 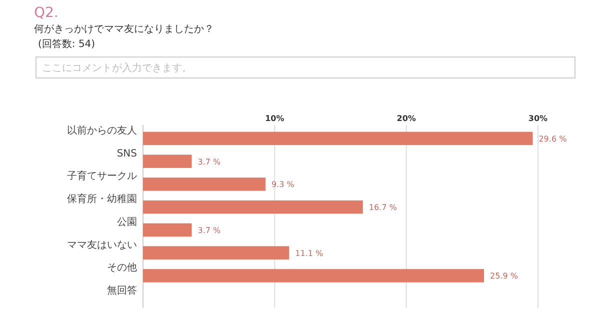 What do you see at coordinates (406, 118) in the screenshot?
I see `x-tick-label: 20%` at bounding box center [406, 118].